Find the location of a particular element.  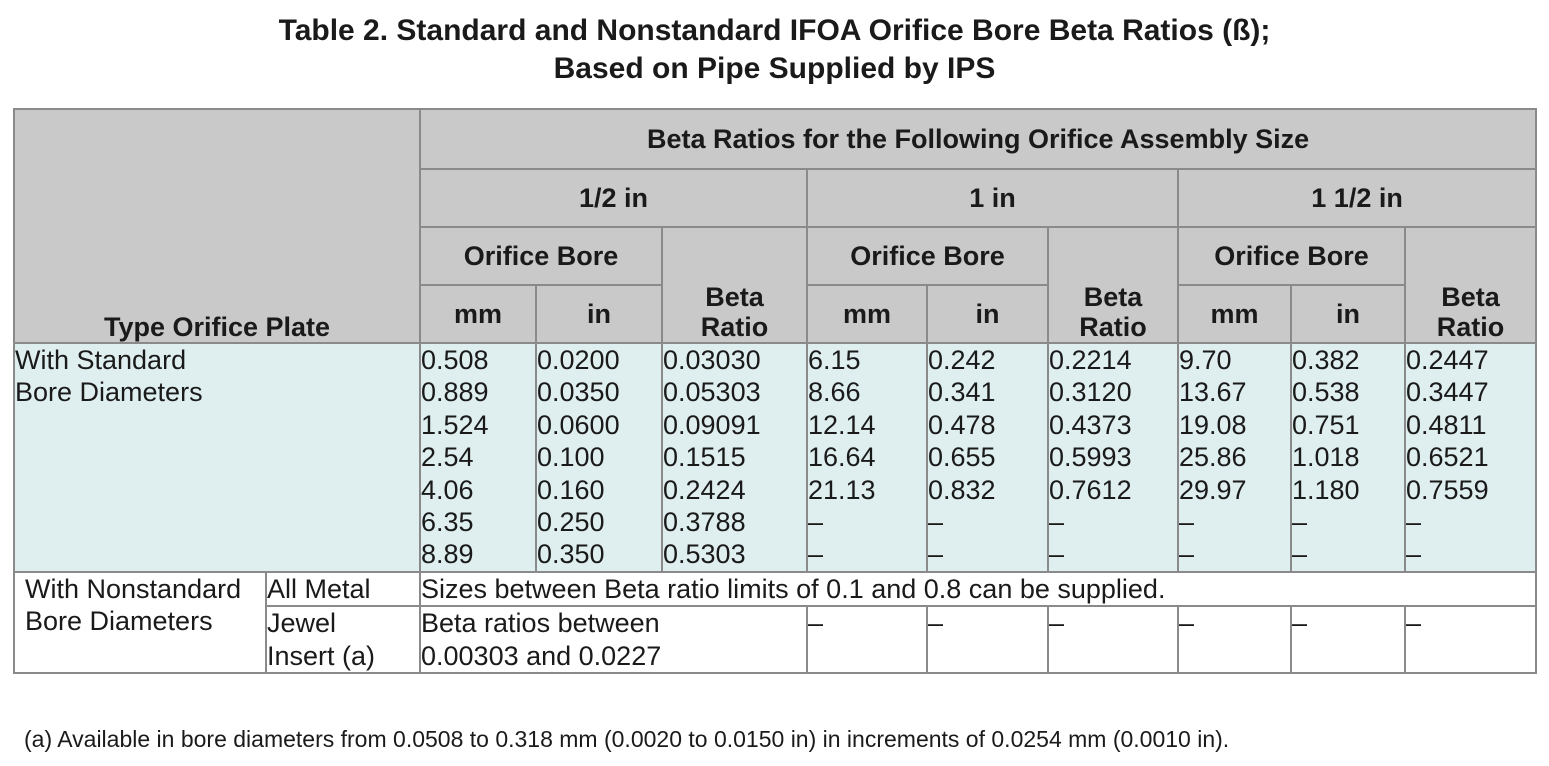

std-col-one-beta: 0.2214 0.3120 0.4373 0.5993 0.7612– – is located at coordinates (1113, 457).